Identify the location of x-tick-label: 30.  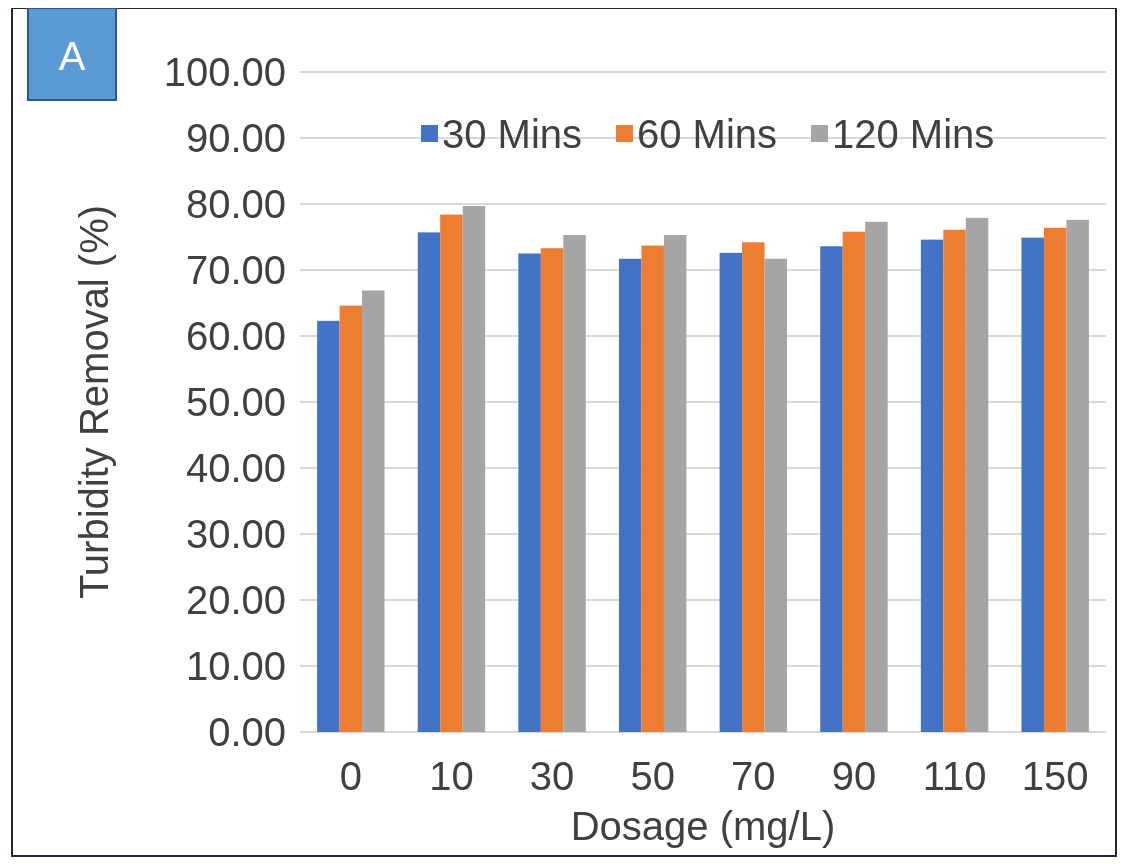
(552, 776).